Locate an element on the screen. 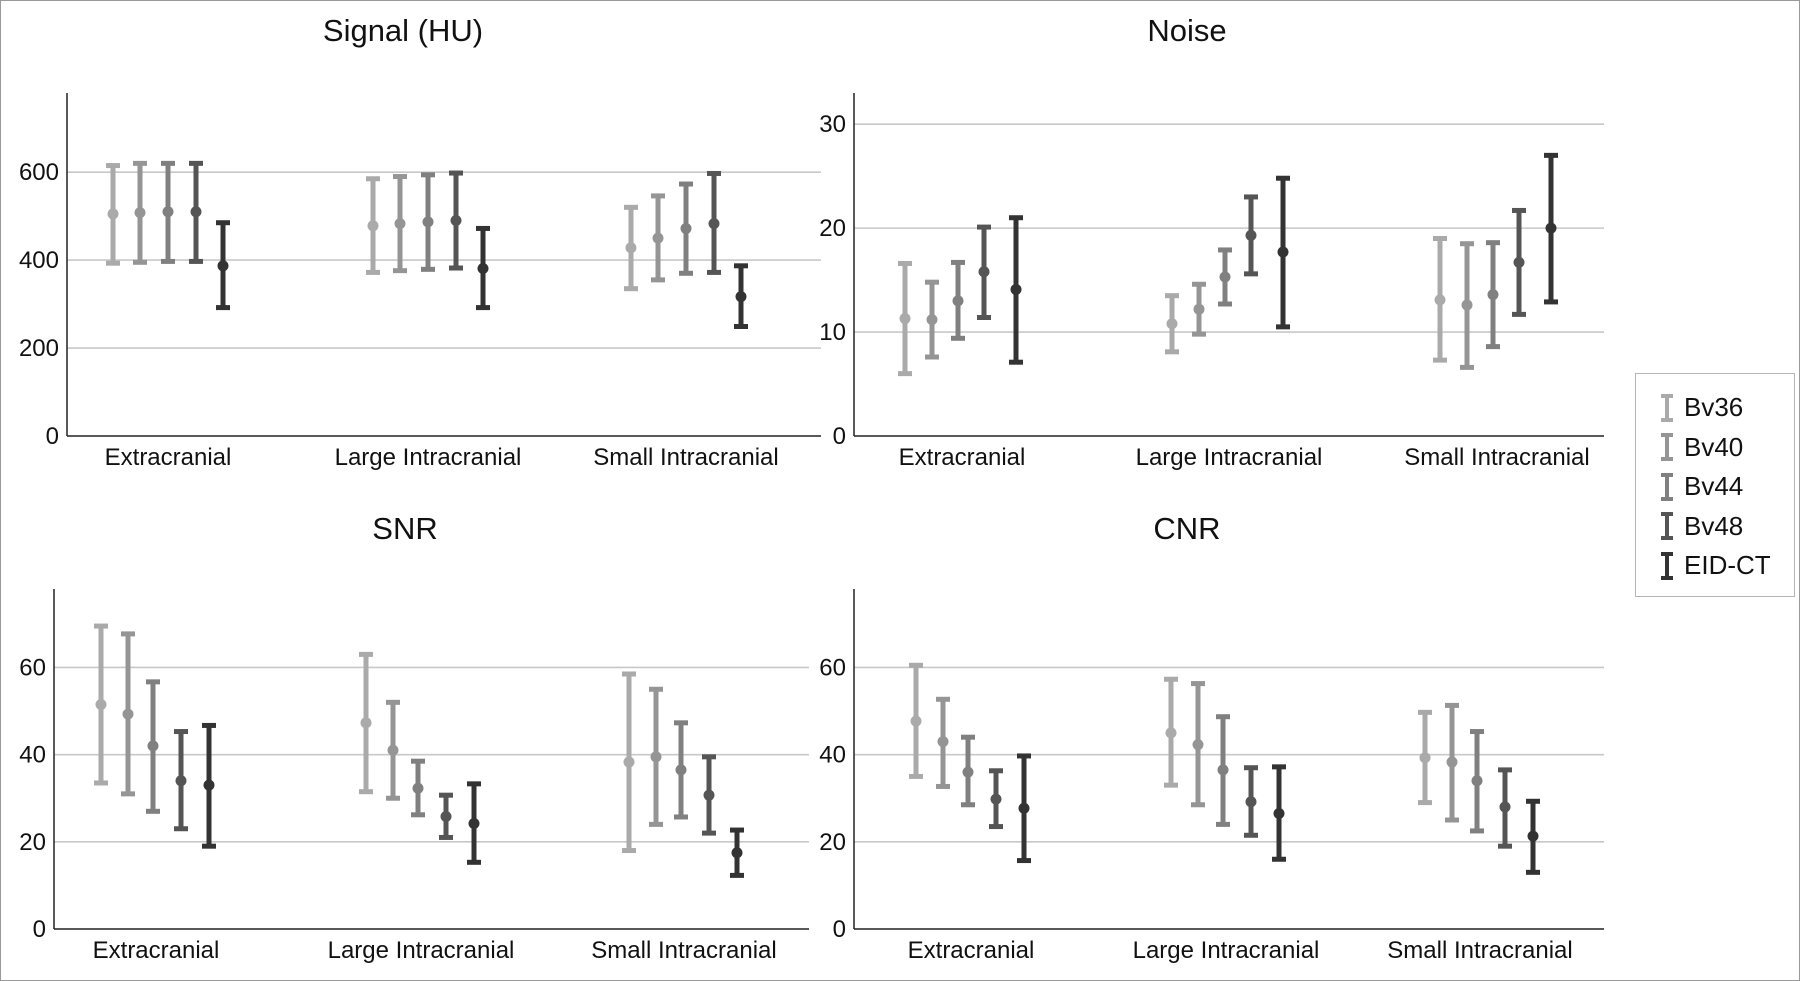 This screenshot has height=981, width=1800. y-tick-label: 400 is located at coordinates (39, 260).